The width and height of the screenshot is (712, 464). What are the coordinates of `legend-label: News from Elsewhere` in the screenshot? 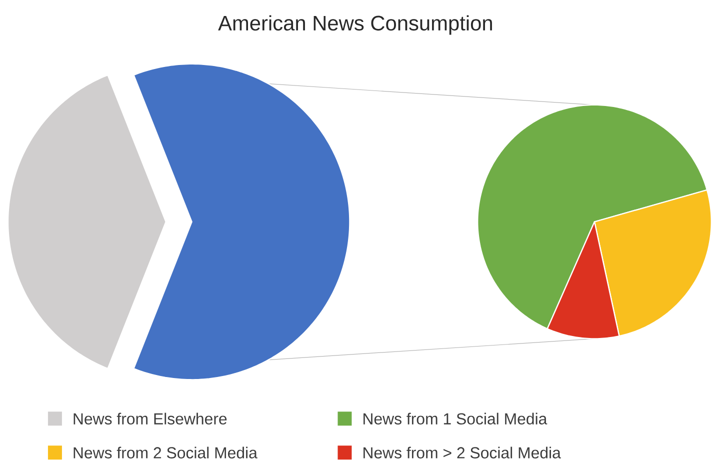 It's located at (150, 418).